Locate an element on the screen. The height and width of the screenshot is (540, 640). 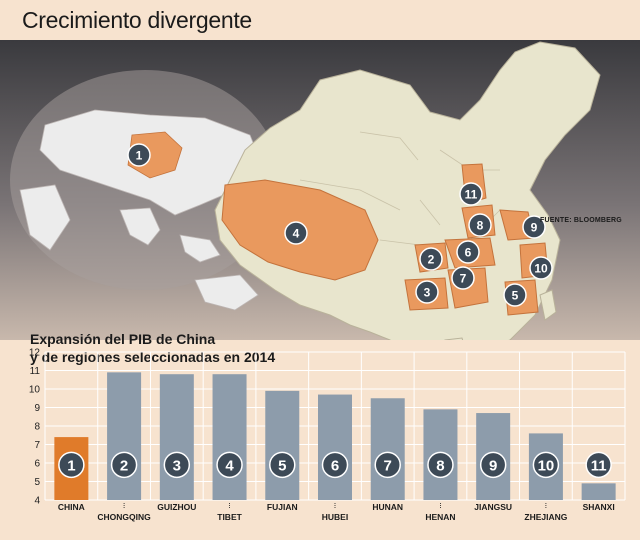
y-tick-label: 8 is located at coordinates (37, 427).